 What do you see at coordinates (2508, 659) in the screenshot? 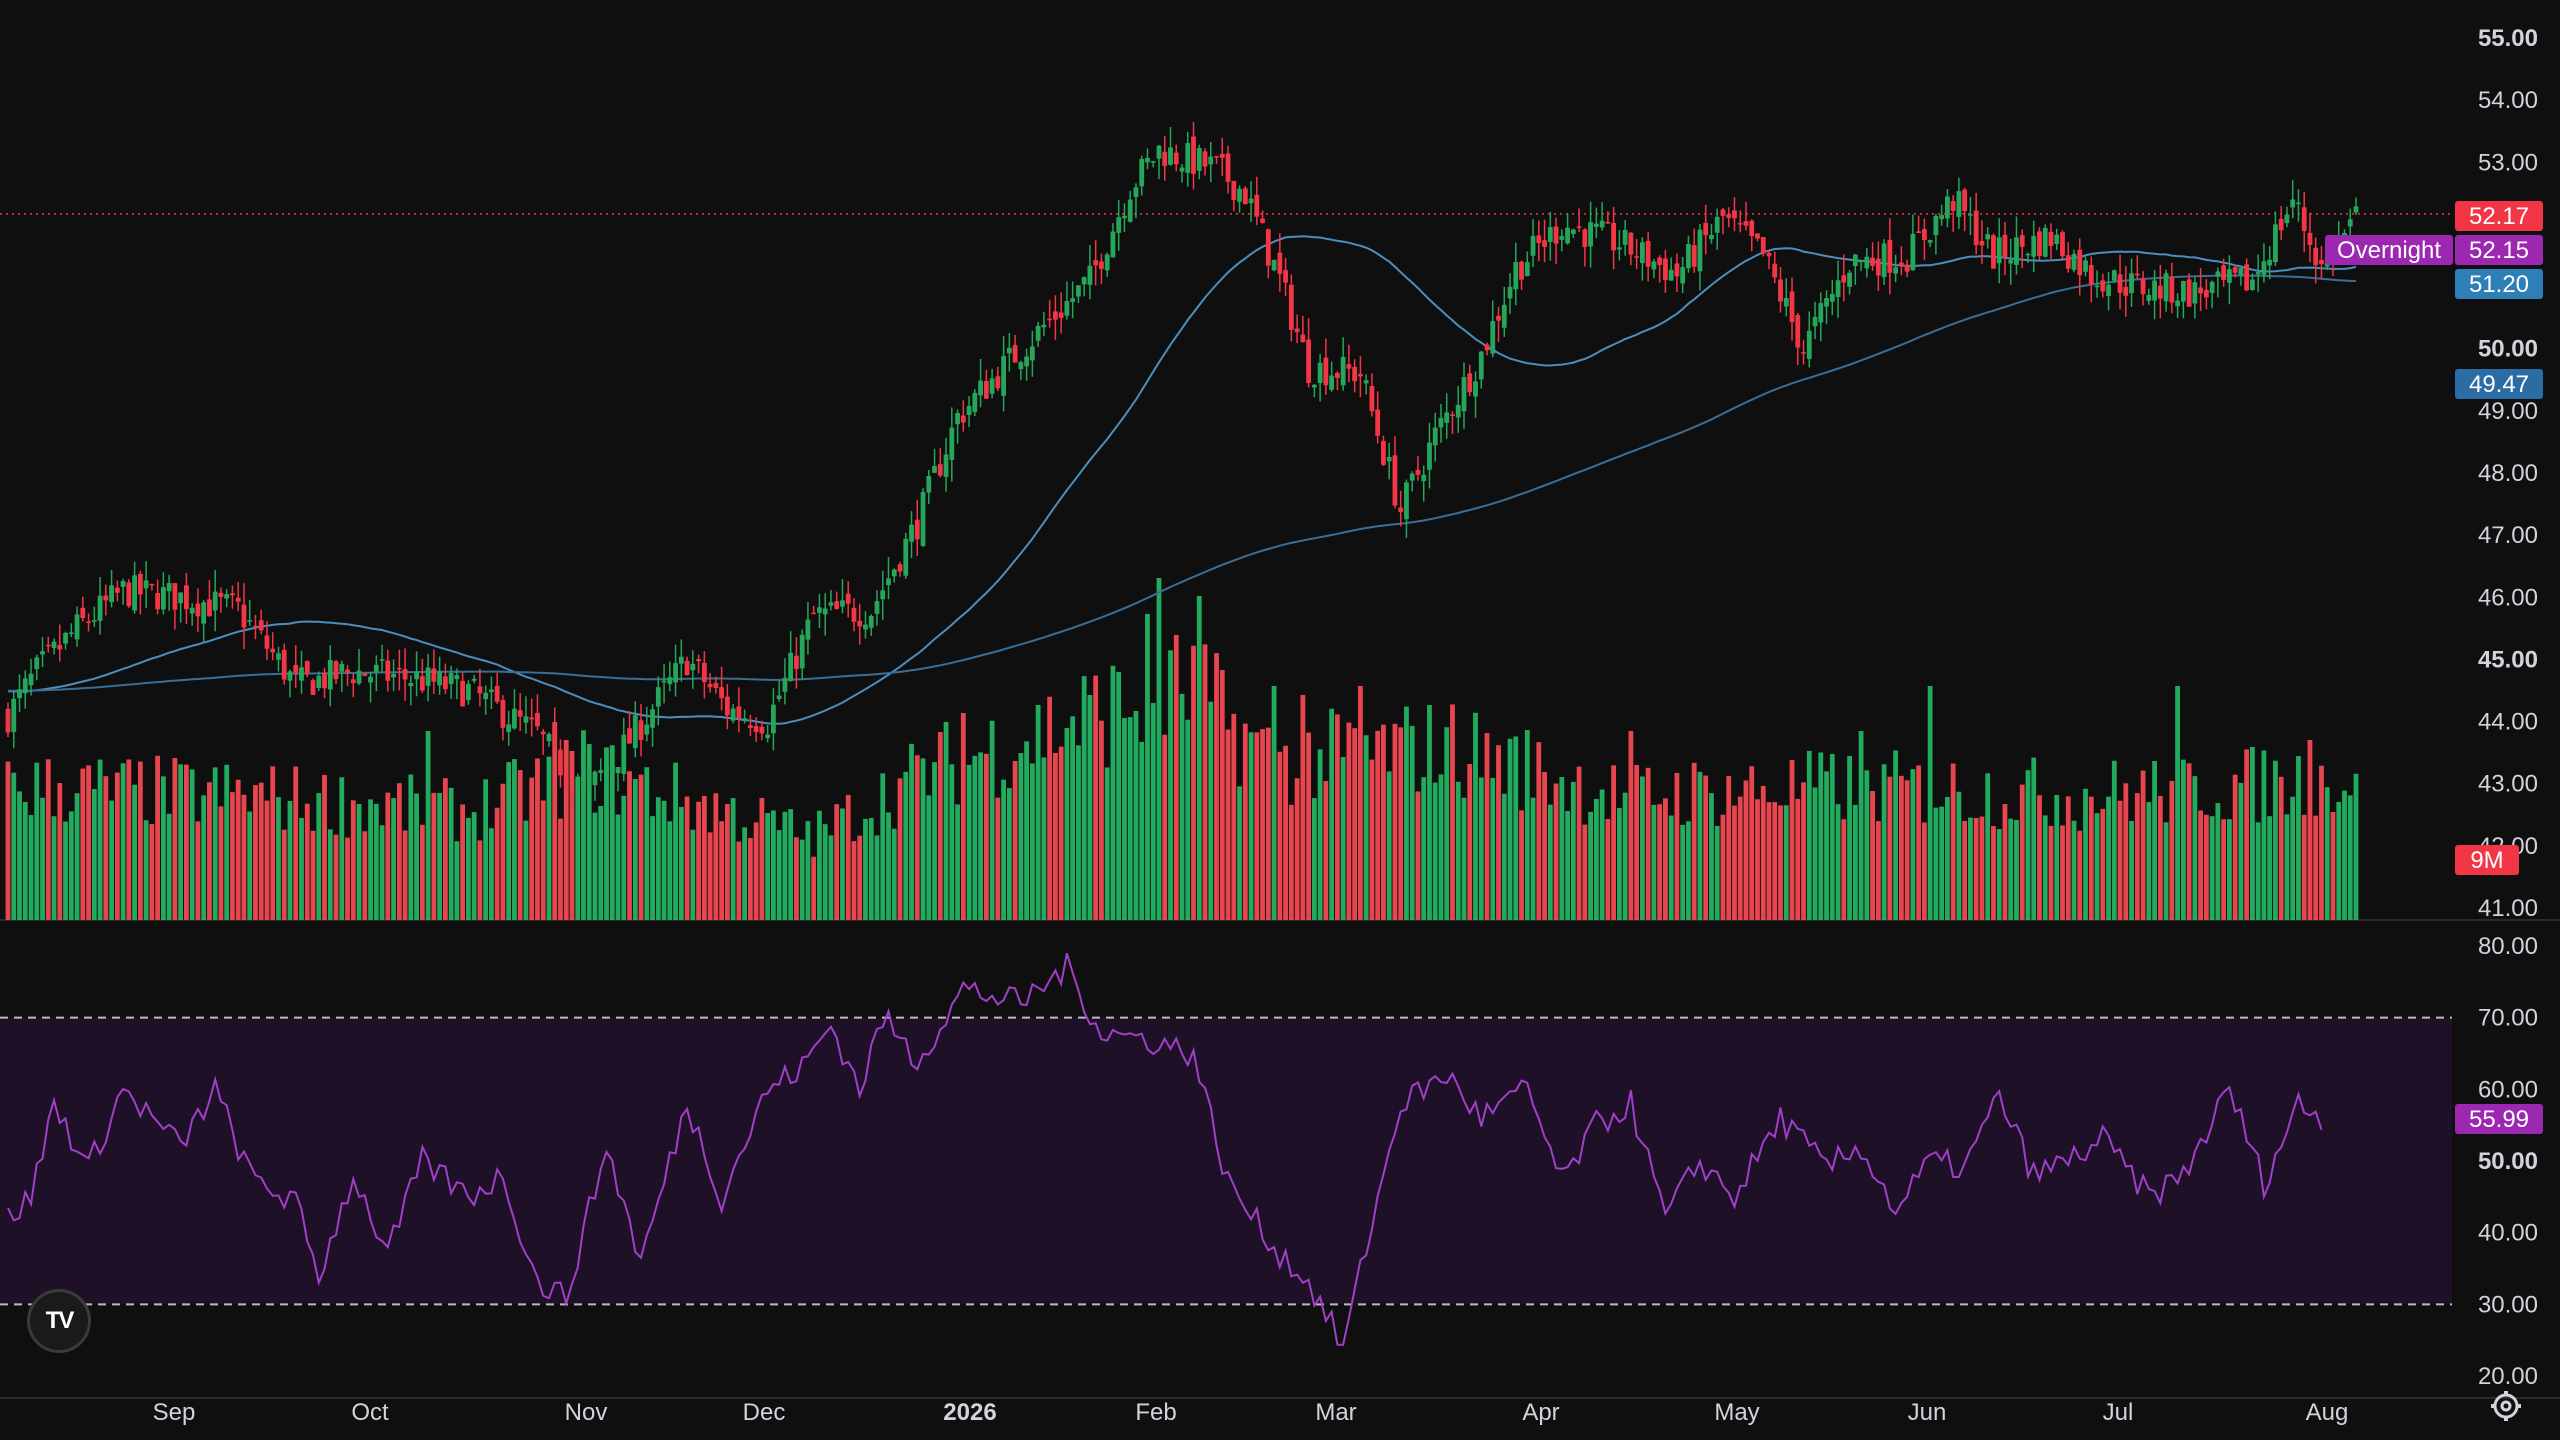
I see `price-tick-label: 45.00` at bounding box center [2508, 659].